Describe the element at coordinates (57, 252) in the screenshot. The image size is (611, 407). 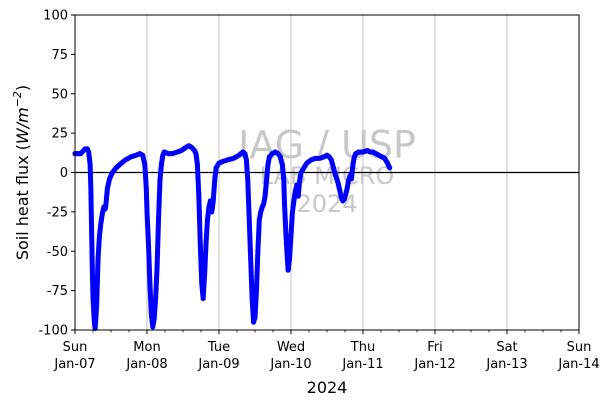
I see `y-tick-label: -50` at that location.